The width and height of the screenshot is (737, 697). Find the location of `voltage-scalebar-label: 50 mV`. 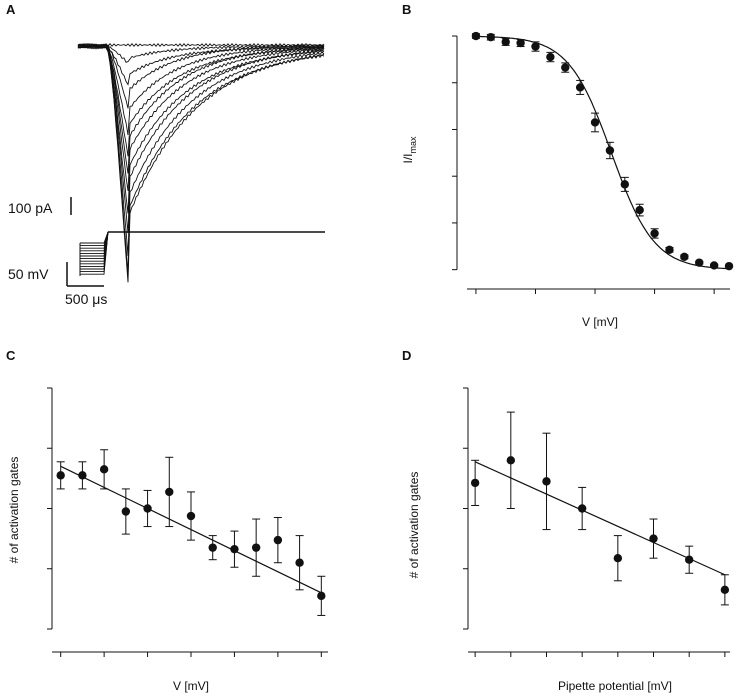

voltage-scalebar-label: 50 mV is located at coordinates (28, 274).